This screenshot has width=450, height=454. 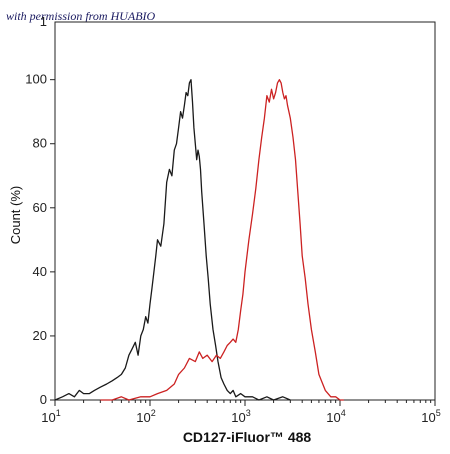 What do you see at coordinates (430, 416) in the screenshot?
I see `x-tick-label: 10⁵` at bounding box center [430, 416].